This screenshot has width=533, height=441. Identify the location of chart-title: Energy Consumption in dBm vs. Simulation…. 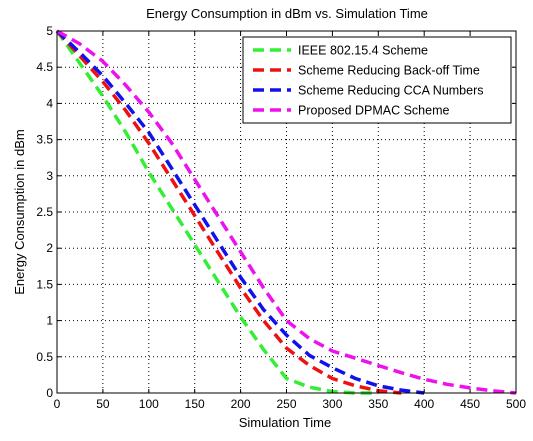
(287, 13).